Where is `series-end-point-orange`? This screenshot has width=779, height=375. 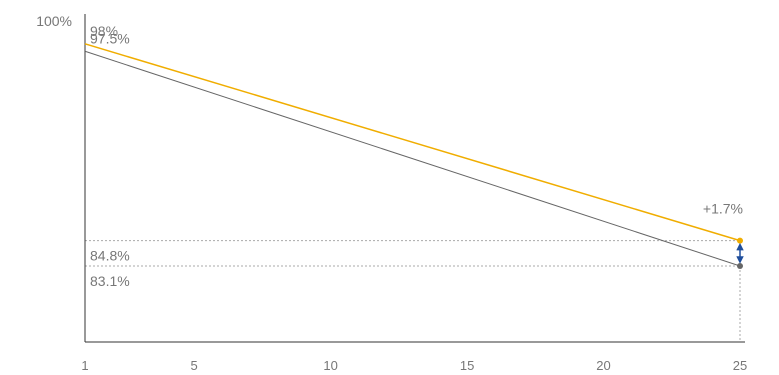 series-end-point-orange is located at coordinates (740, 240).